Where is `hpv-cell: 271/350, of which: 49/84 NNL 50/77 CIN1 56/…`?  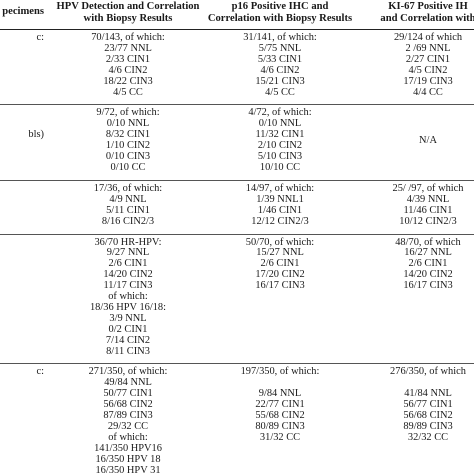
hpv-cell: 271/350, of which: 49/84 NNL 50/77 CIN1 56/… is located at coordinates (128, 418).